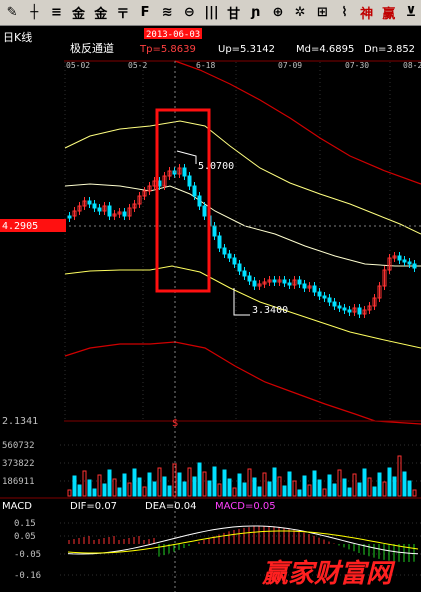 Image resolution: width=421 pixels, height=592 pixels. I want to click on macd-tick: 0.15, so click(25, 524).